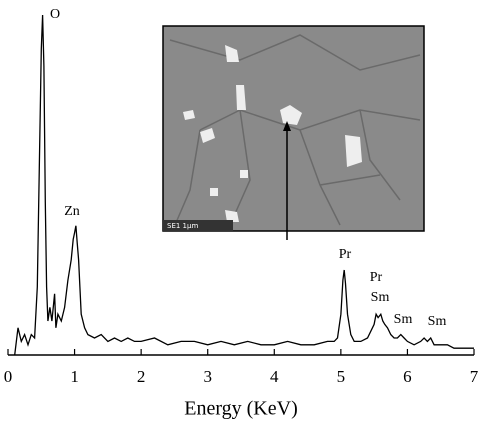  What do you see at coordinates (207, 376) in the screenshot?
I see `x-tick-label: 3` at bounding box center [207, 376].